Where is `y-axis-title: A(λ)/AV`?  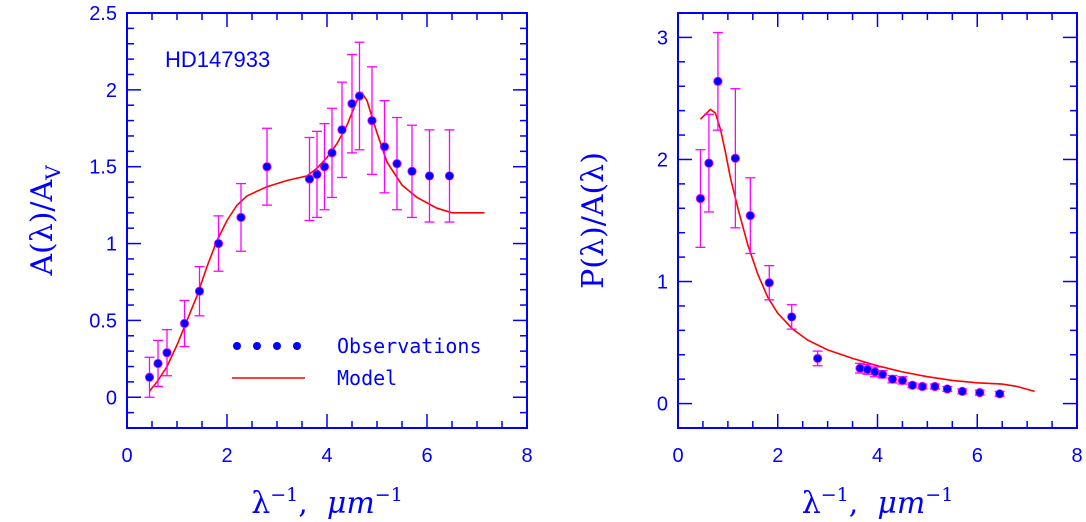
y-axis-title: A(λ)/AV is located at coordinates (45, 221).